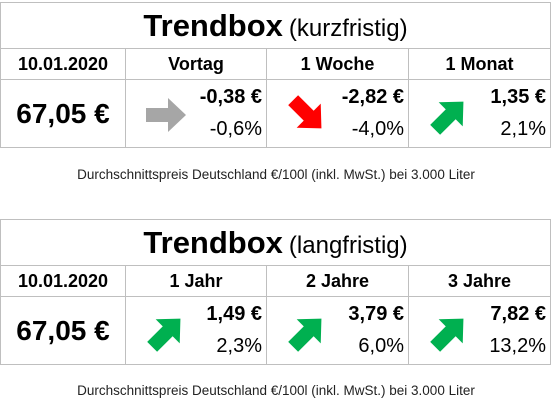 The width and height of the screenshot is (552, 403). I want to click on title-sub: (langfristig), so click(348, 245).